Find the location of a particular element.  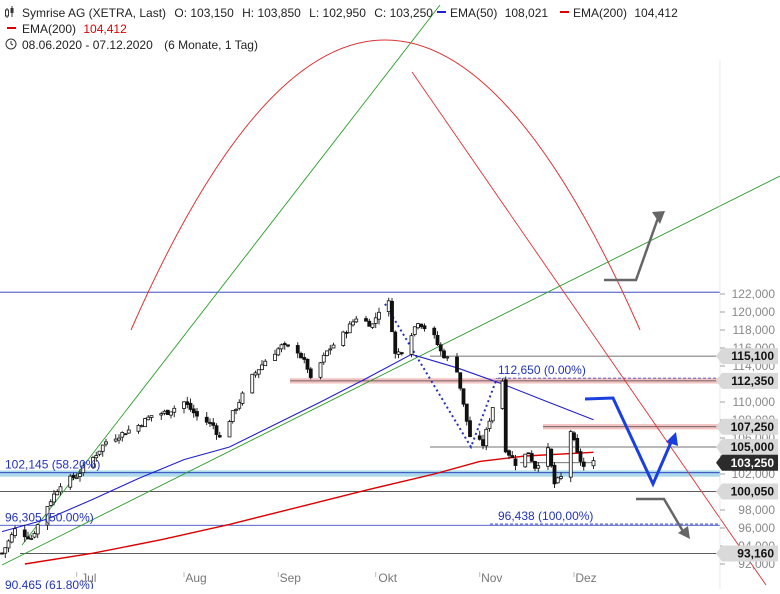

open-value: O: 103,150 is located at coordinates (204, 13).